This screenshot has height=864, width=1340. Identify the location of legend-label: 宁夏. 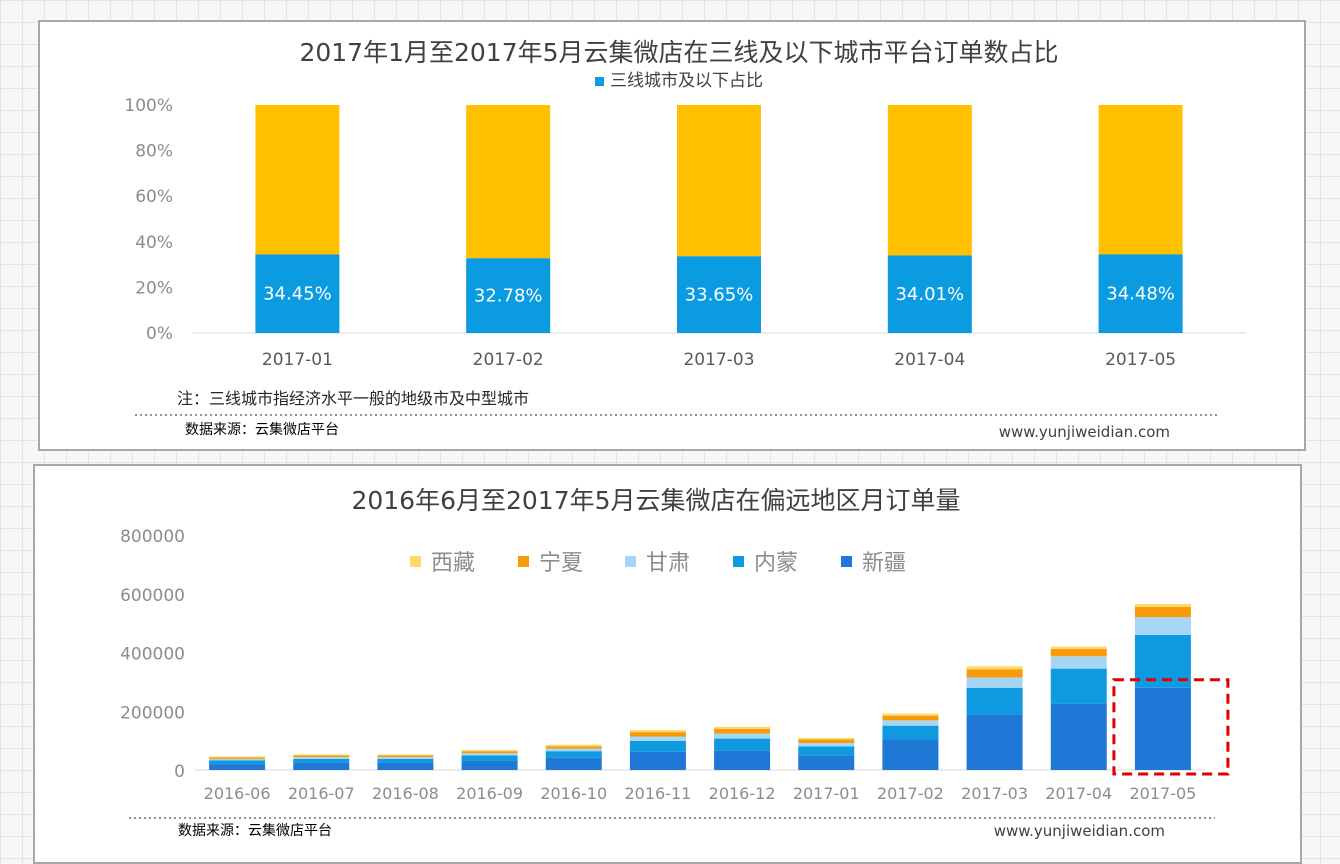
(561, 563).